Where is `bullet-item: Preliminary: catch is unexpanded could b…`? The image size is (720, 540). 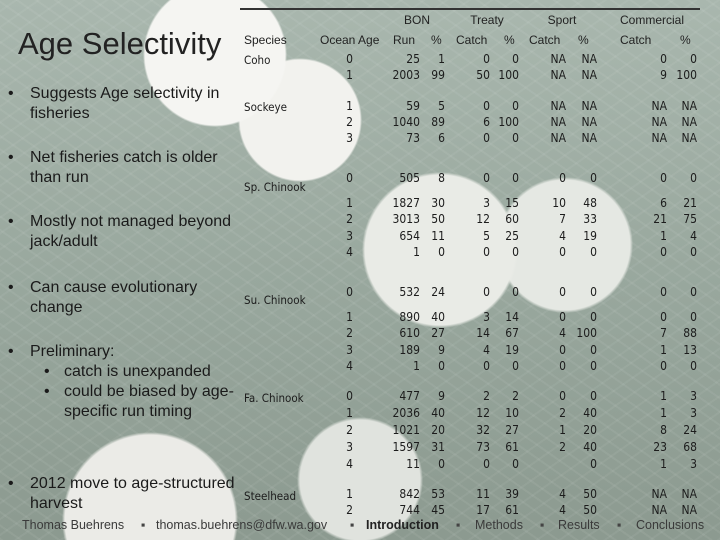 bullet-item: Preliminary: catch is unexpanded could b… is located at coordinates (122, 382).